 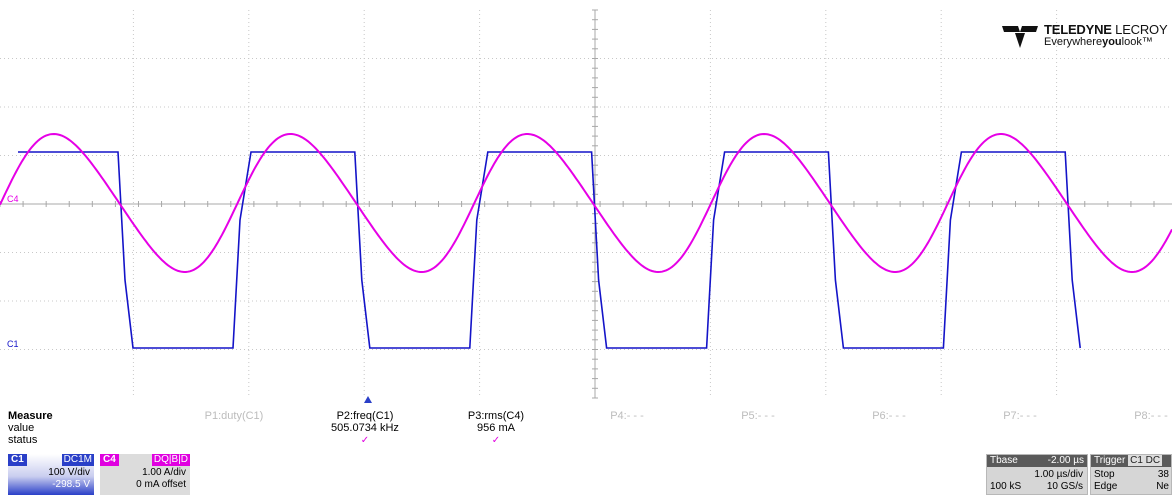 I want to click on timebase-panel: Tbase -2.00 µs 1.00 µs/div 100 kS 10 GS/s, so click(x=1037, y=474).